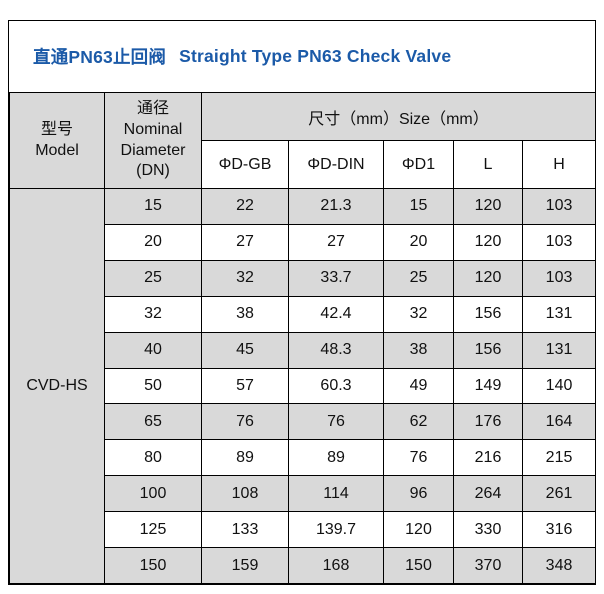 The image size is (604, 594). I want to click on table-title: 直通PN63止回阀 Straight Type PN63 Check Valve, so click(302, 56).